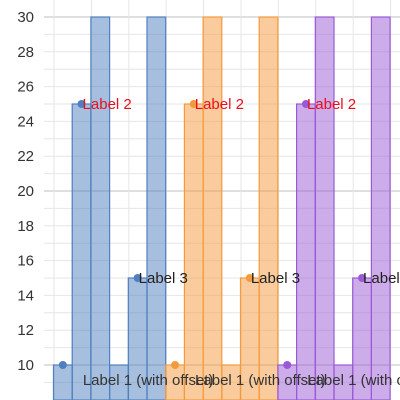  I want to click on y-tick-label: 26, so click(25, 87).